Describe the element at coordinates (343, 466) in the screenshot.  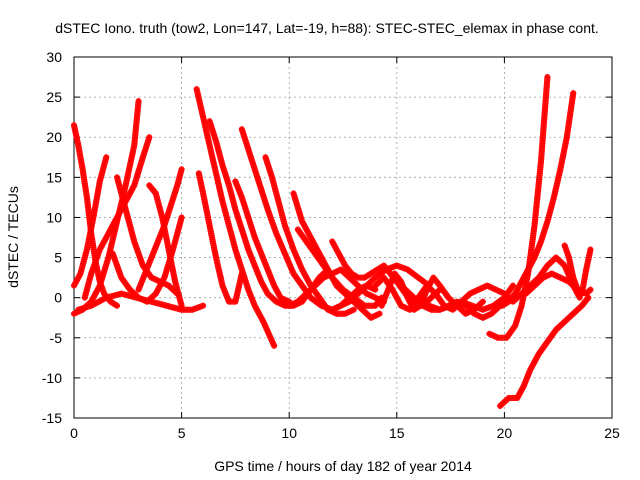
I see `x-axis-label: GPS time / hours of day 182 of year 2014` at that location.